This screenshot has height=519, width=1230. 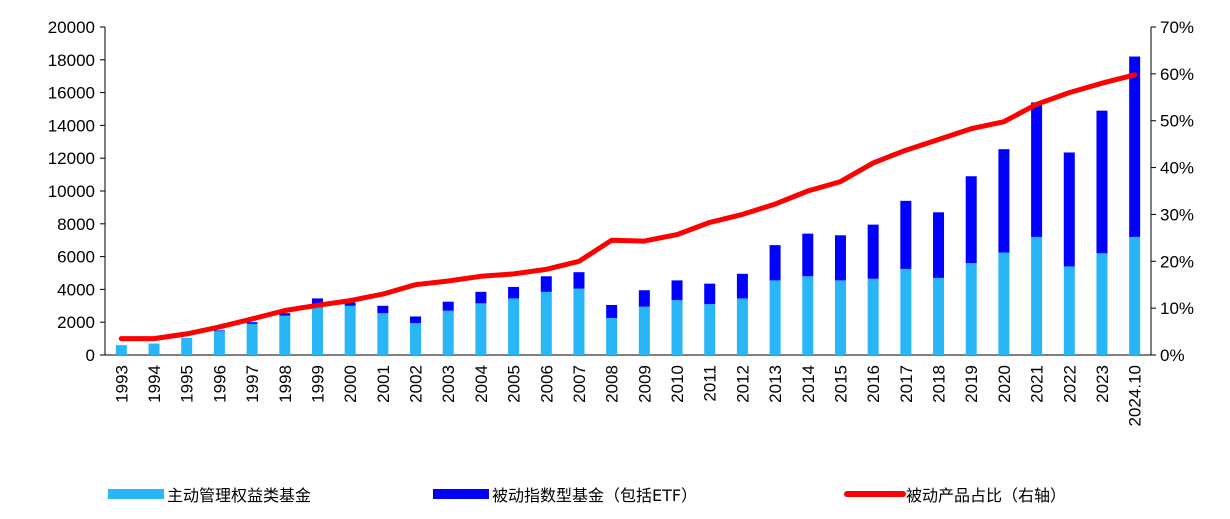 I want to click on x-tick-label: 2005, so click(x=514, y=384).